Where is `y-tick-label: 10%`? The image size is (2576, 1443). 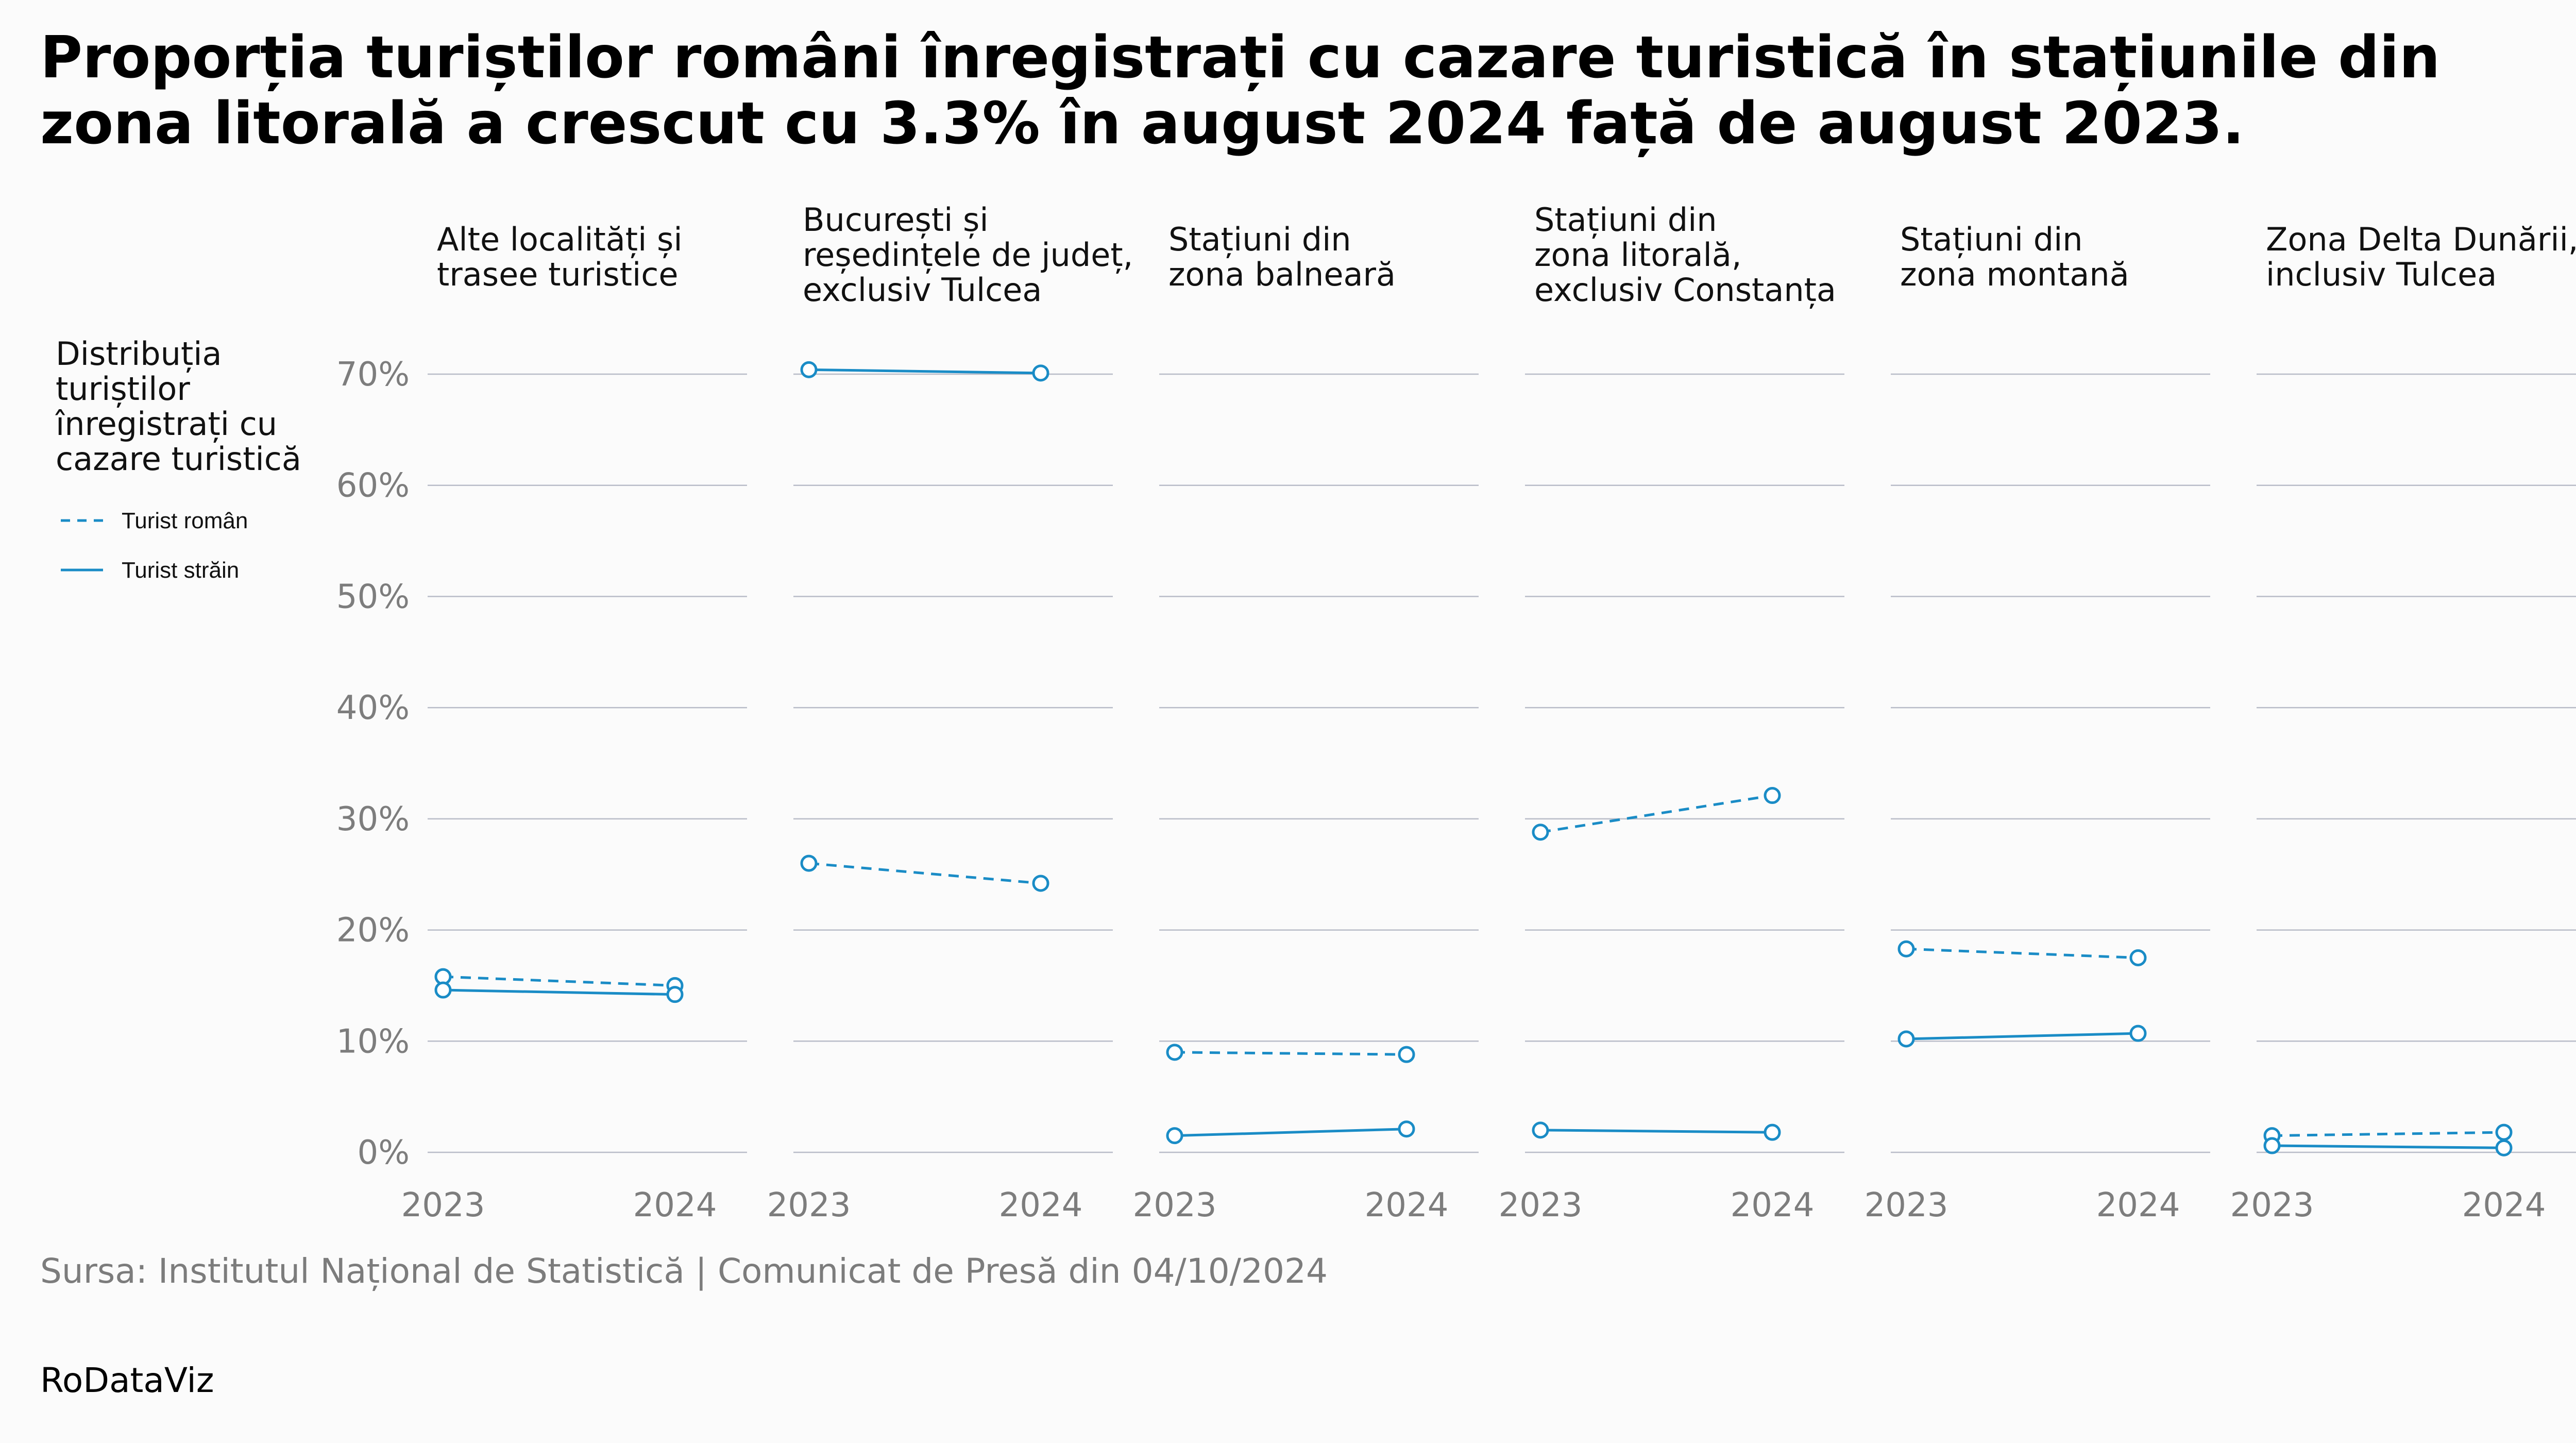 y-tick-label: 10% is located at coordinates (373, 1041).